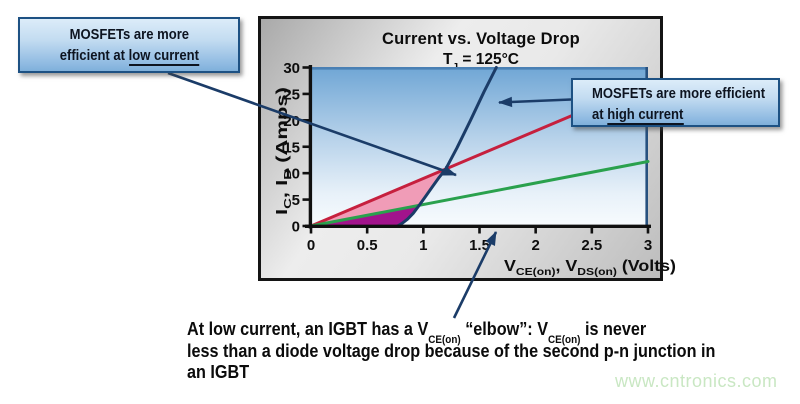 The image size is (800, 404). Describe the element at coordinates (535, 245) in the screenshot. I see `x-tick-label: 2` at that location.